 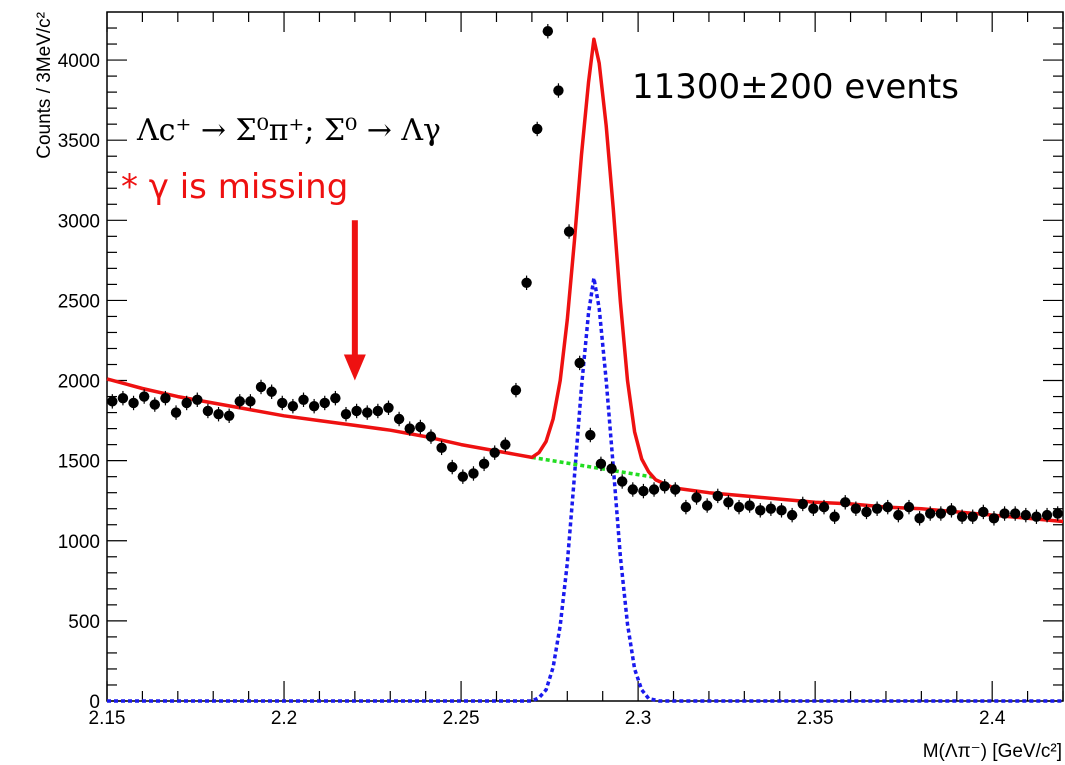 I want to click on y-tick-label: 0, so click(x=94, y=702).